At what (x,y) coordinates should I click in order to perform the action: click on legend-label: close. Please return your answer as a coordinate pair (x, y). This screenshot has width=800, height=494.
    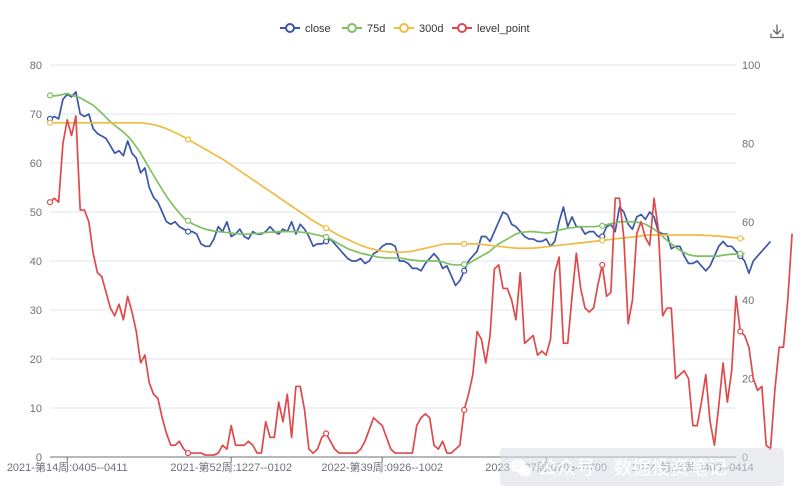
    Looking at the image, I should click on (318, 29).